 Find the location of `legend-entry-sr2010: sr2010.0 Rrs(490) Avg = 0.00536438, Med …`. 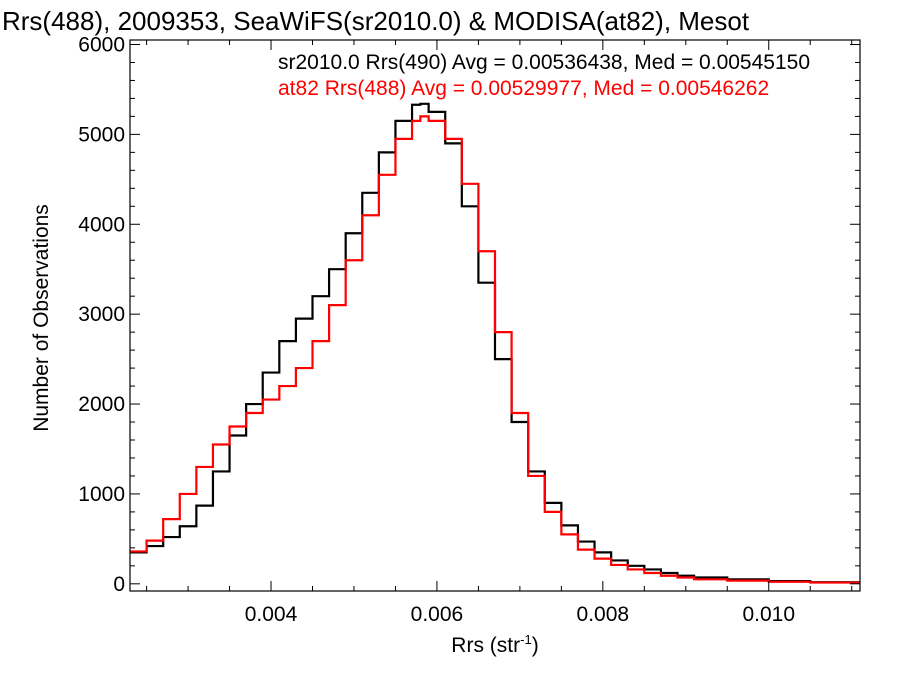

legend-entry-sr2010: sr2010.0 Rrs(490) Avg = 0.00536438, Med … is located at coordinates (544, 62).